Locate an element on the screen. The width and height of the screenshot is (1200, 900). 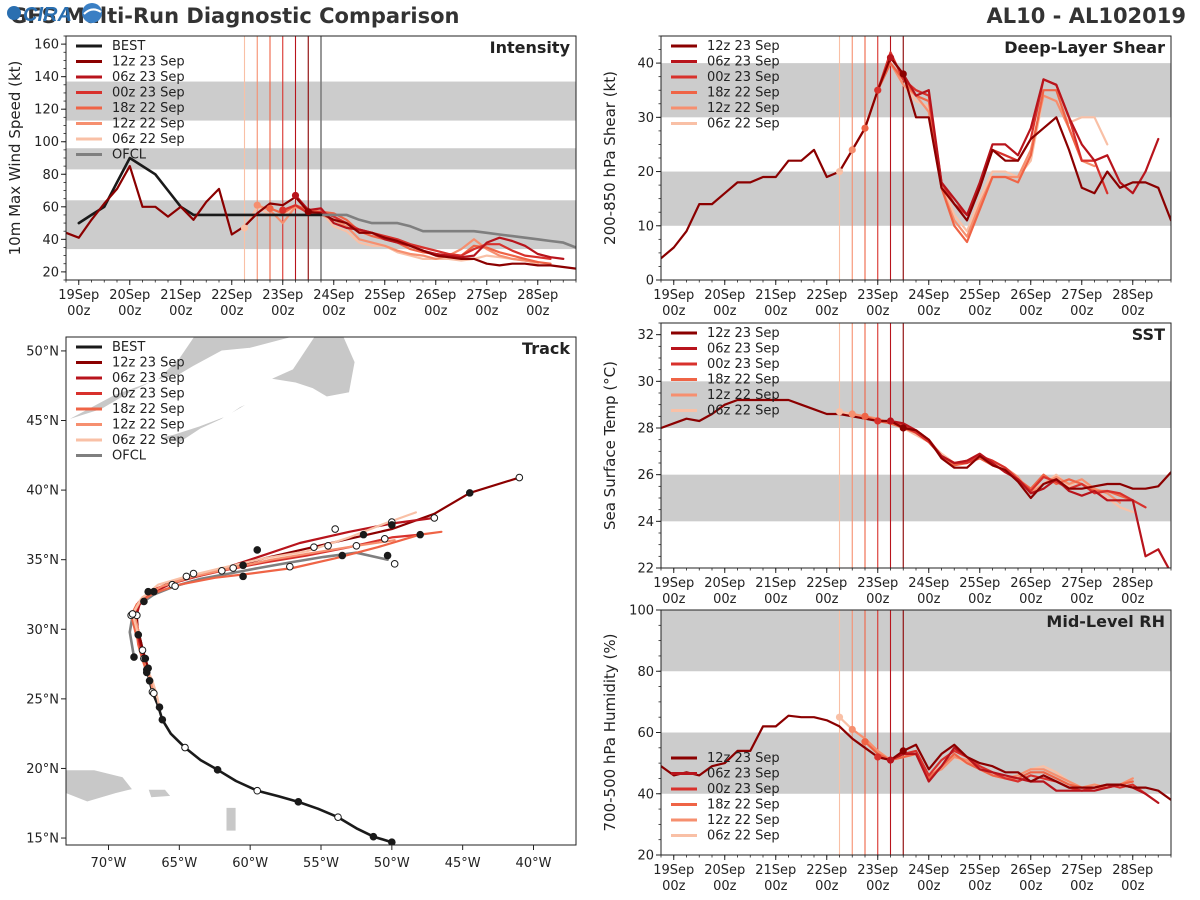
shear-xtick-label-hour-4: 00z is located at coordinates (878, 311).